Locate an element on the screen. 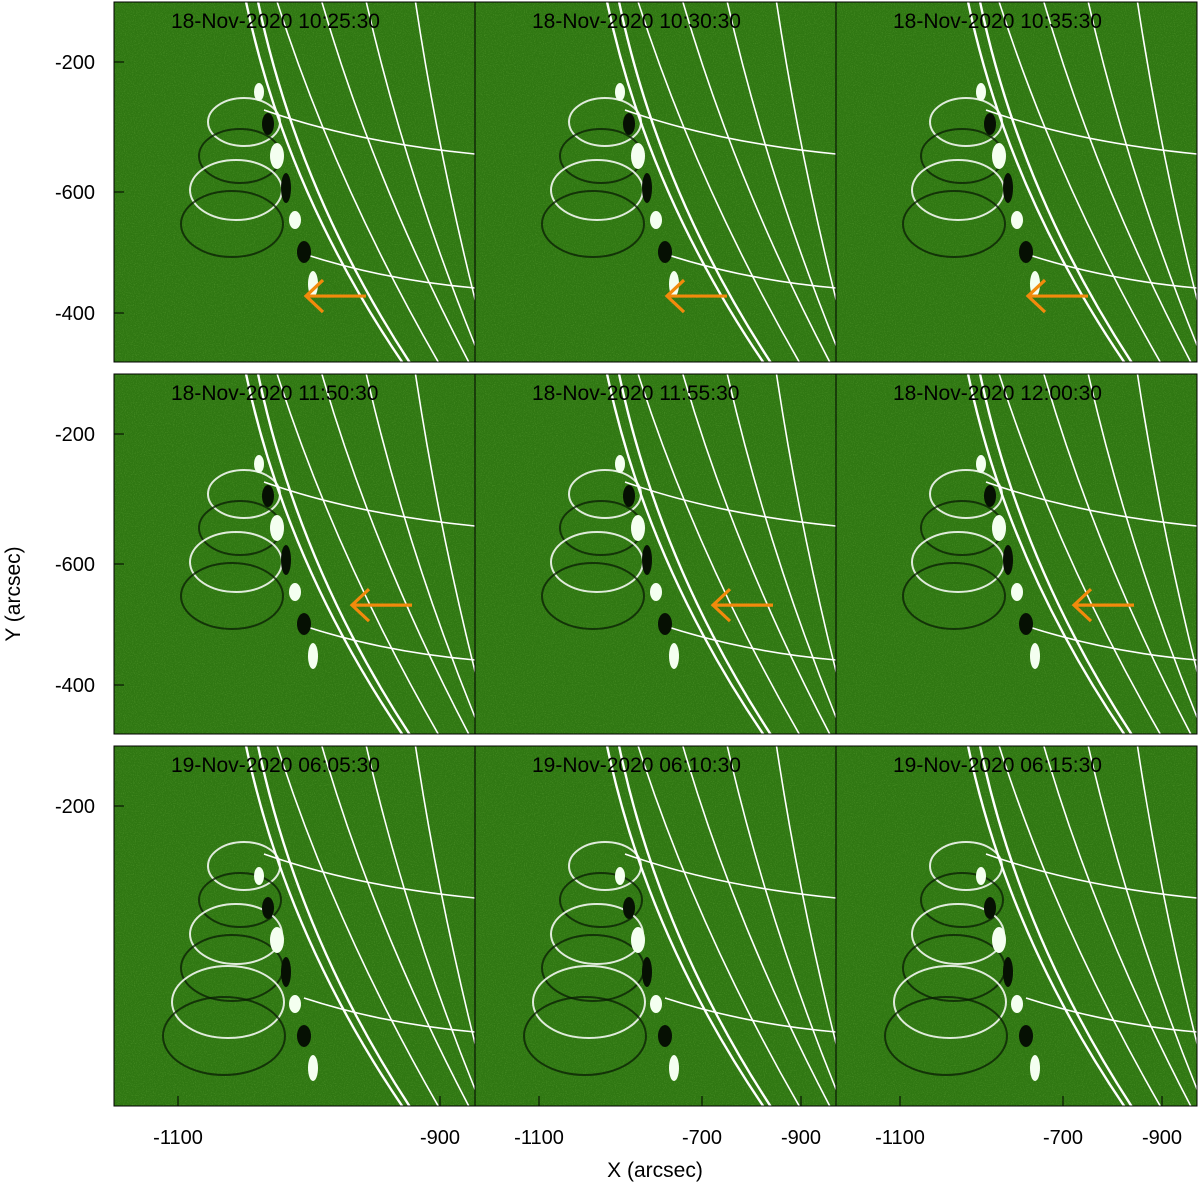 This screenshot has width=1200, height=1188. x-axis-title: X (arcsec) is located at coordinates (655, 1170).